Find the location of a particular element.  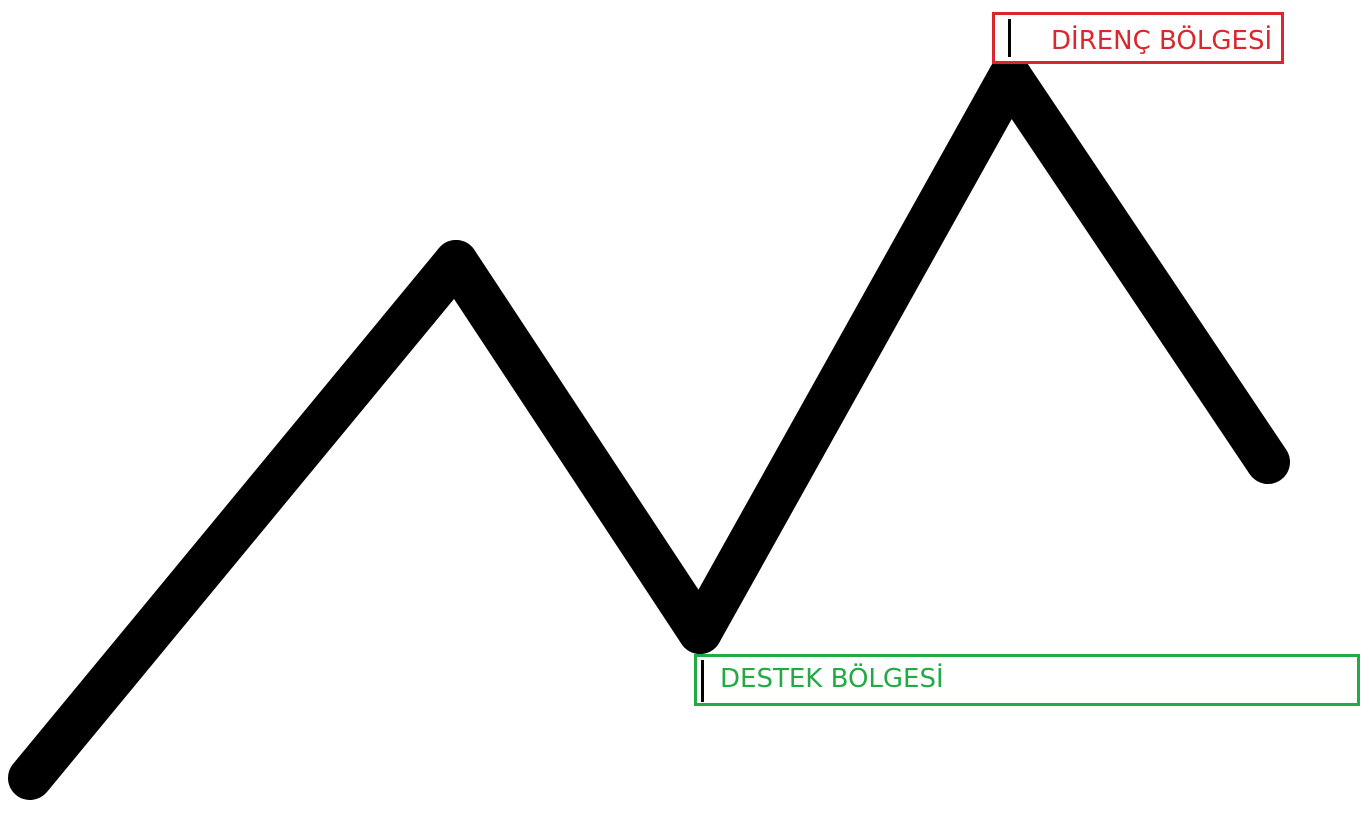

support-zone-box: DESTEK BÖLGESİ is located at coordinates (1027, 680).